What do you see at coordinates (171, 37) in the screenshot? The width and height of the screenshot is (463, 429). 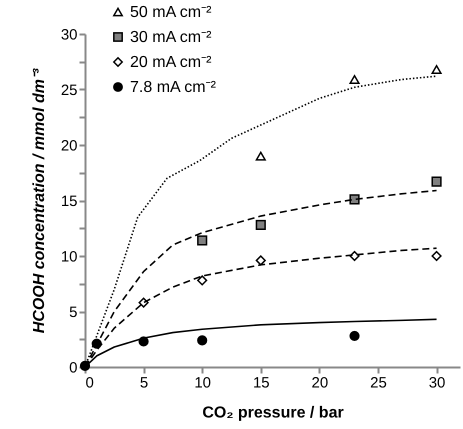 I see `legend-label: 30 mA cm⁻²` at bounding box center [171, 37].